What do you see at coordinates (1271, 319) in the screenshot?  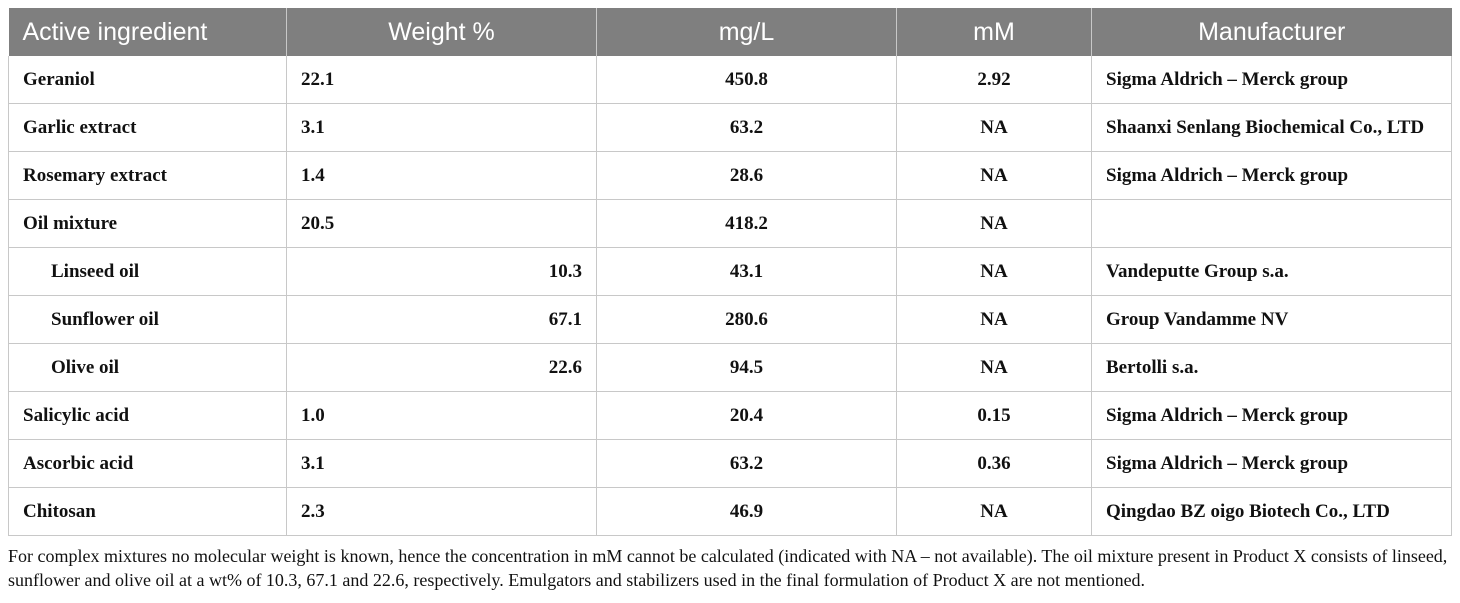 I see `cell-manufacturer: Group Vandamme NV` at bounding box center [1271, 319].